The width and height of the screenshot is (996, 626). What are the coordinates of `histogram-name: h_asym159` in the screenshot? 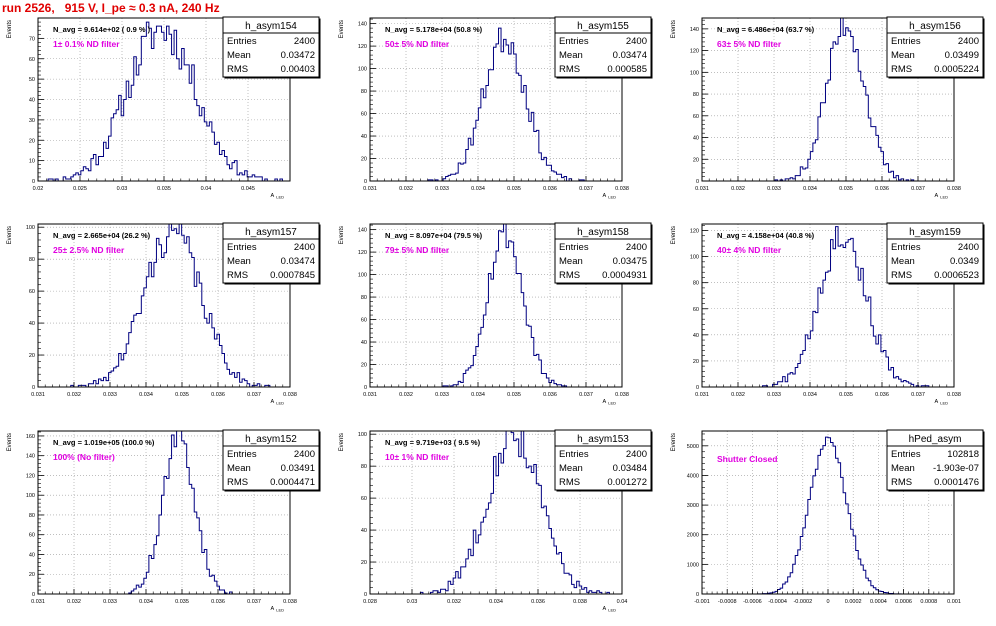 It's located at (935, 232).